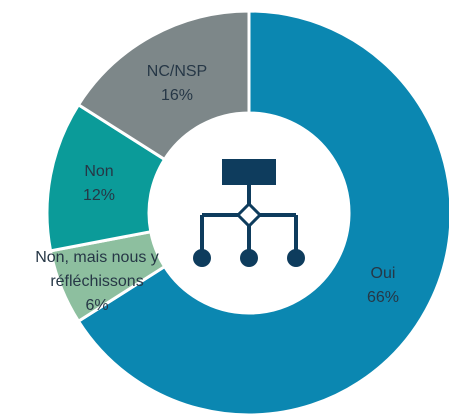 This screenshot has height=418, width=449. I want to click on slice, so click(163, 85).